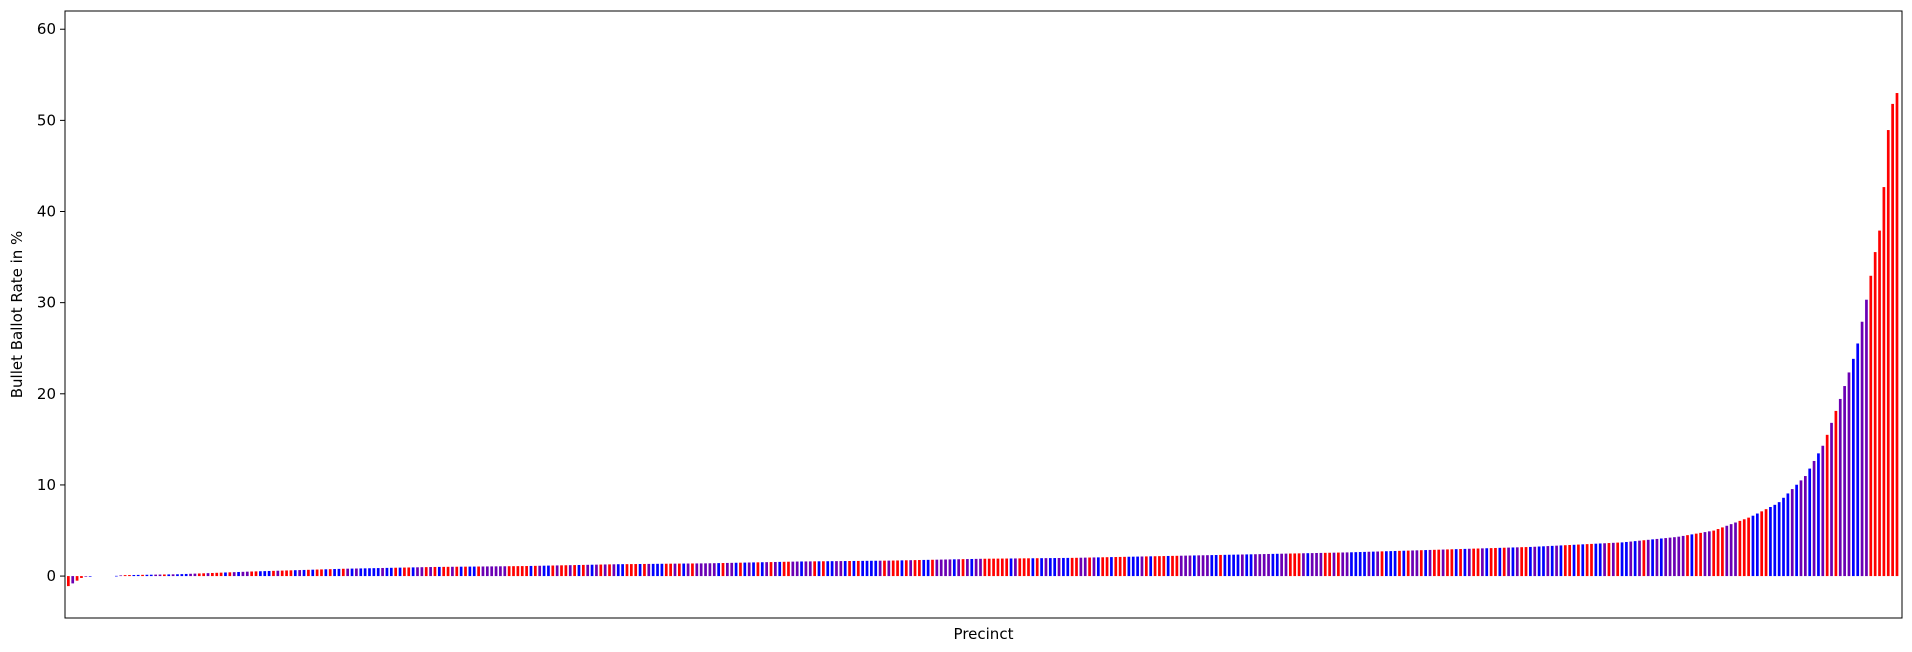  Describe the element at coordinates (46, 212) in the screenshot. I see `y-tick-label: 40` at that location.